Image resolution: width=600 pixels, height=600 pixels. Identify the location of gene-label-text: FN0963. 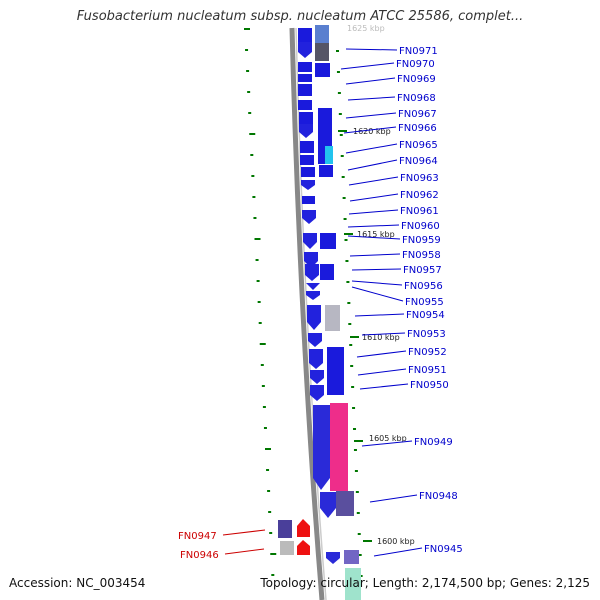
(419, 178).